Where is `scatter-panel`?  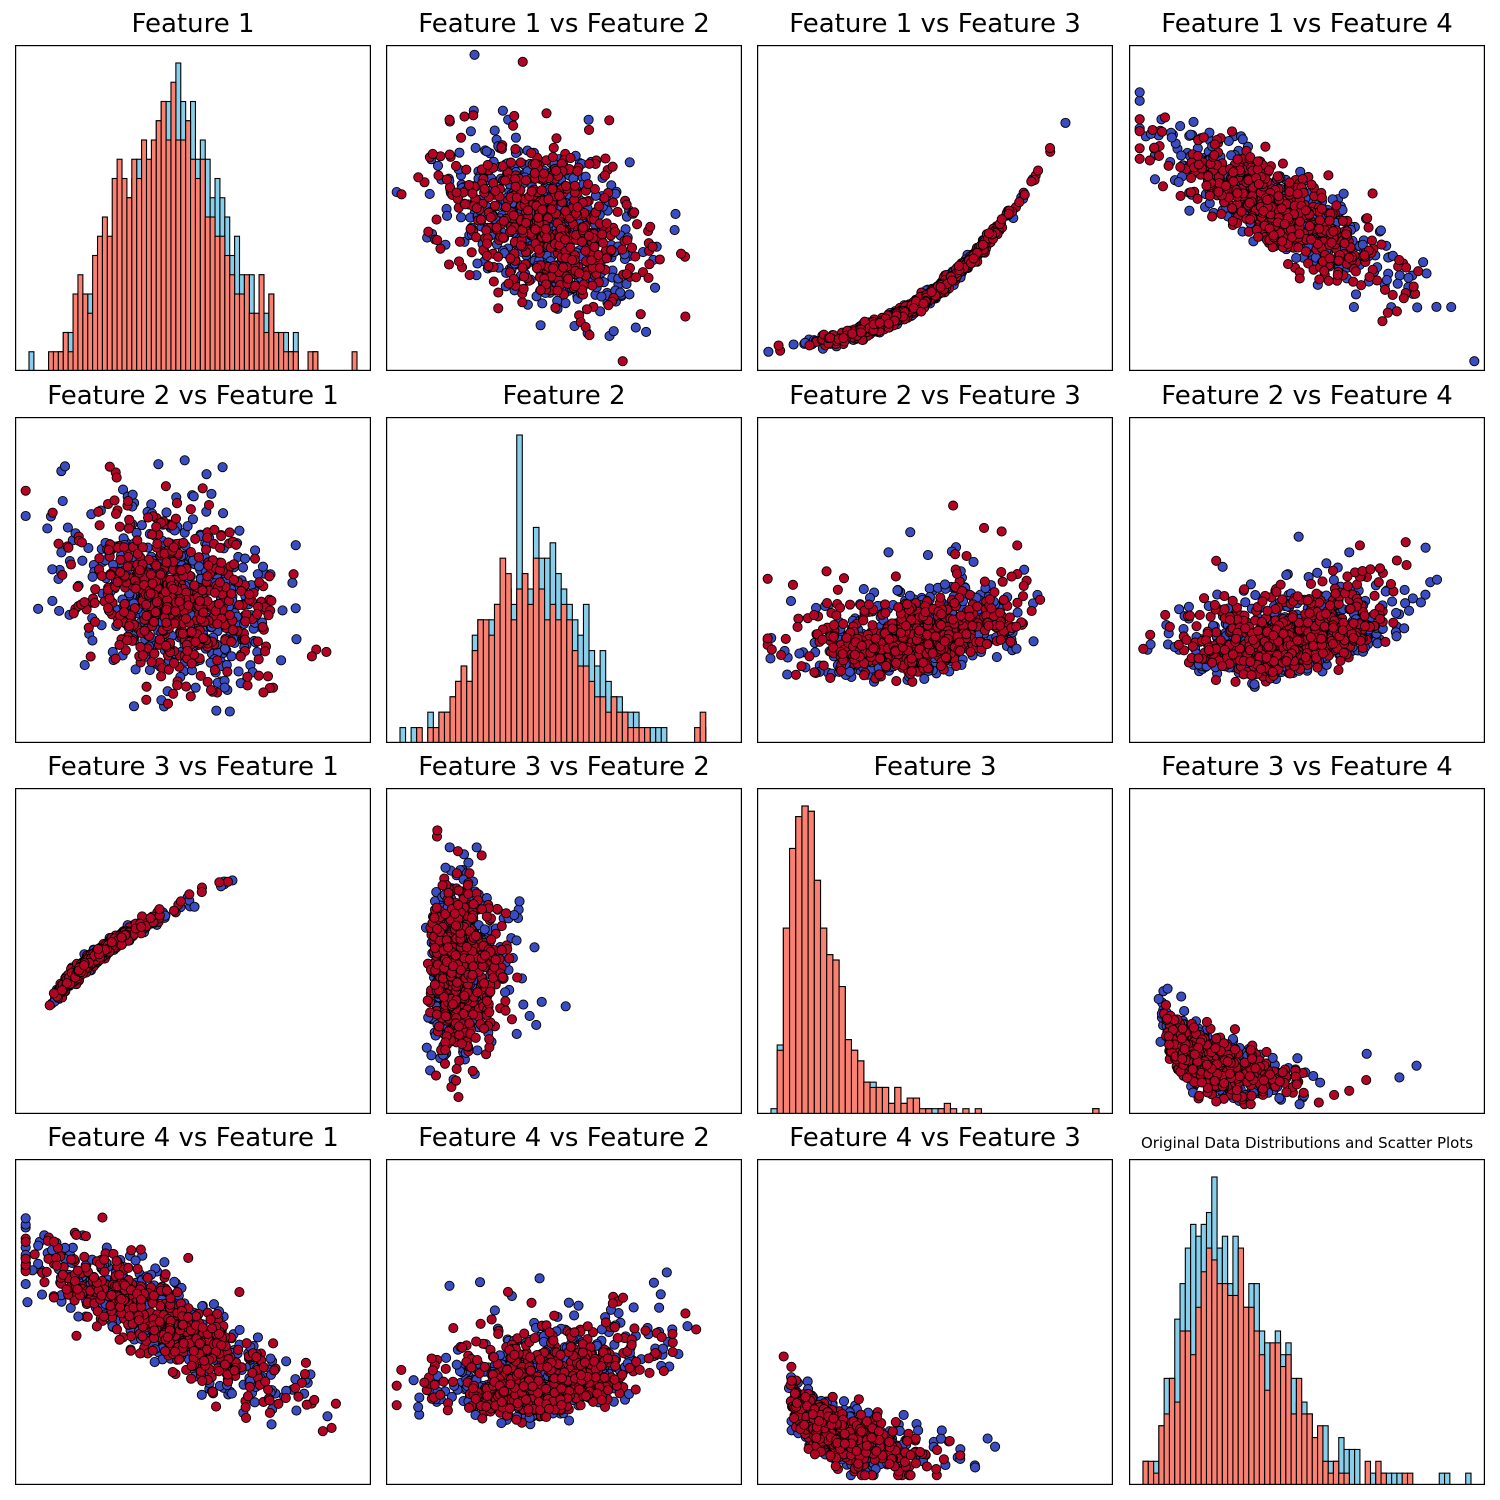
scatter-panel is located at coordinates (193, 580).